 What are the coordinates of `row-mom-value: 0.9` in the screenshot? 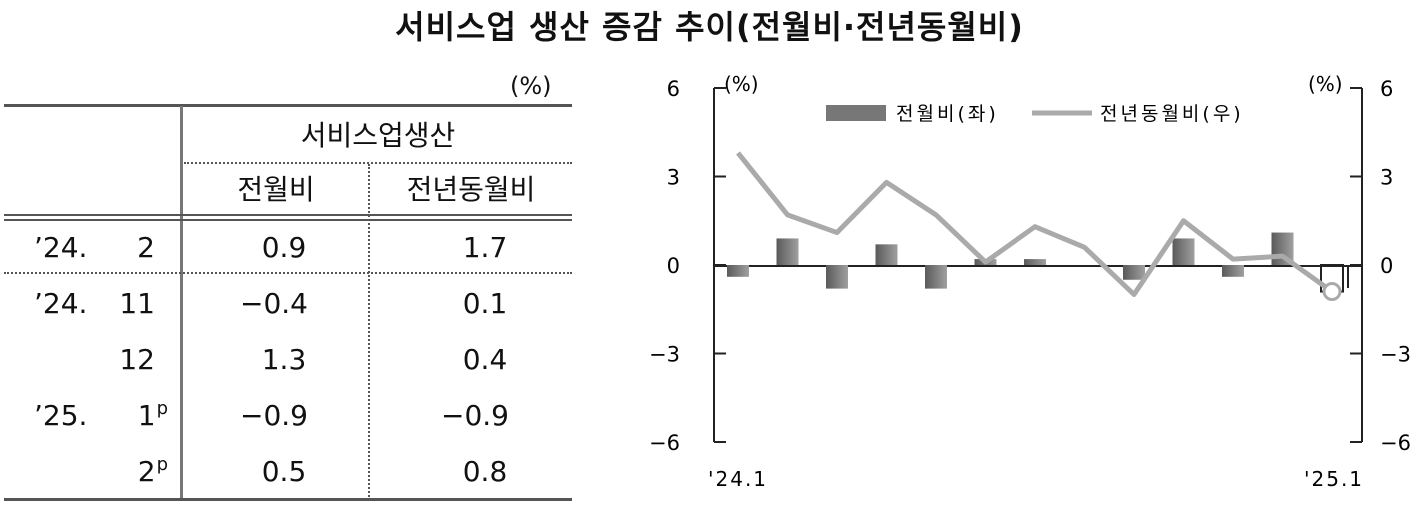 It's located at (284, 247).